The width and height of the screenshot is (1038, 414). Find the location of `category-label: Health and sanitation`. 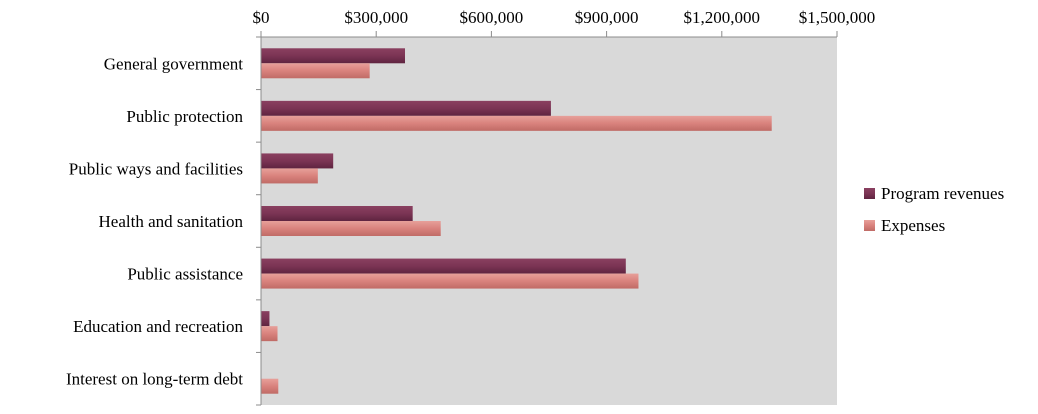

category-label: Health and sanitation is located at coordinates (171, 221).